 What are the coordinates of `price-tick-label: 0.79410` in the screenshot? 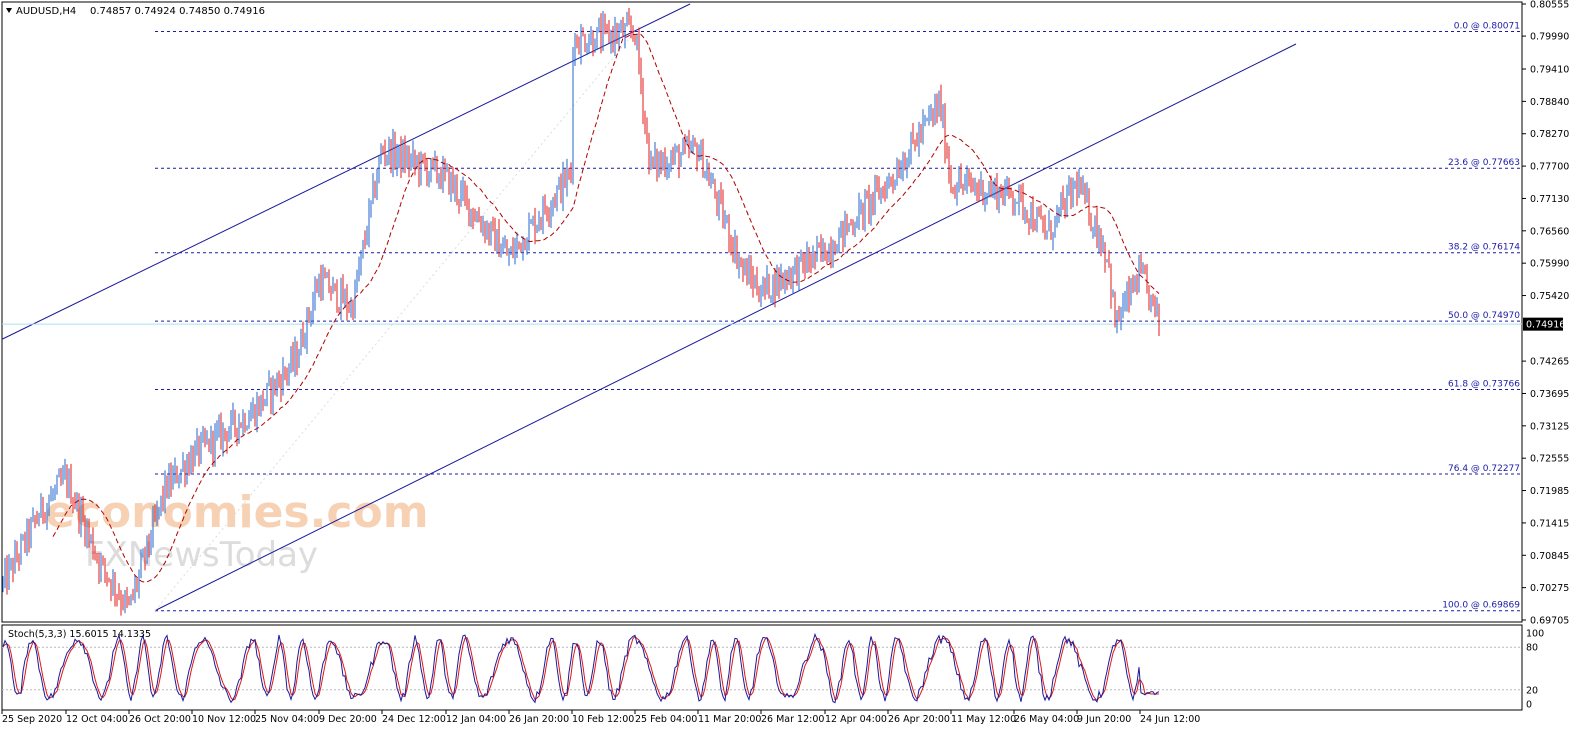 It's located at (1549, 70).